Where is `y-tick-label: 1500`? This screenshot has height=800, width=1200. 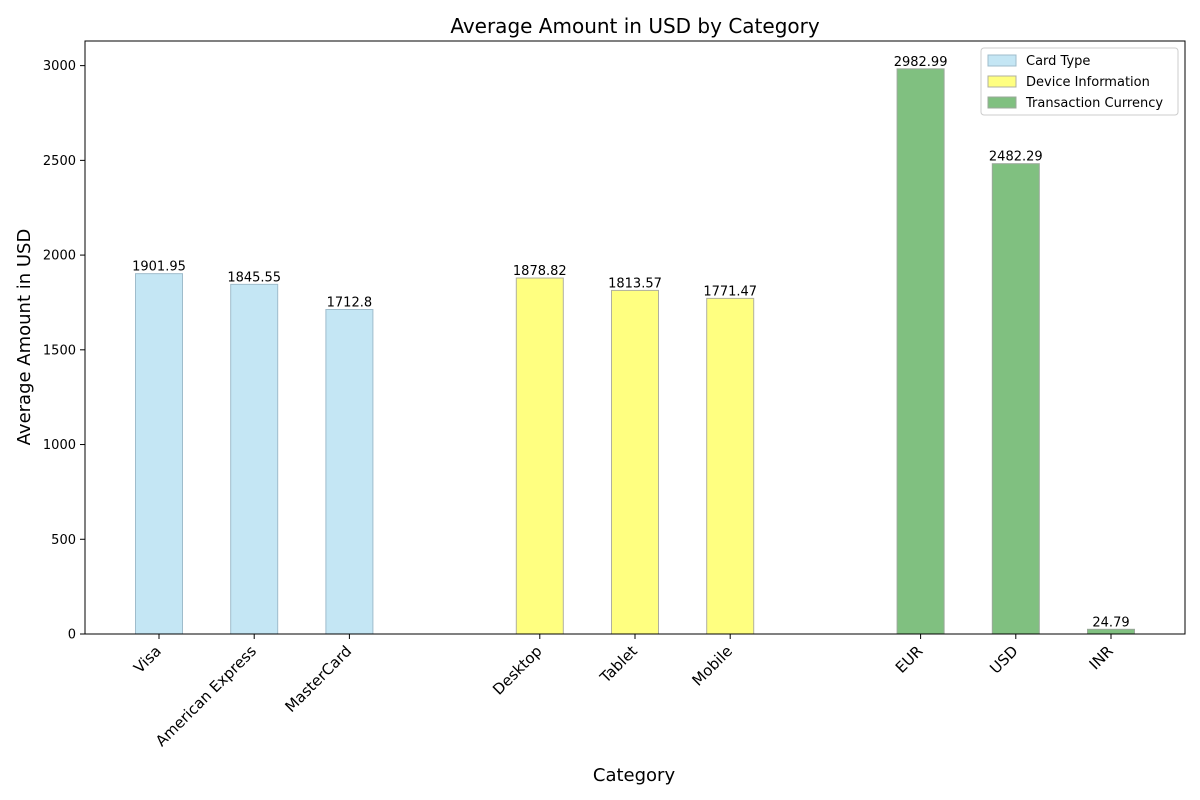 y-tick-label: 1500 is located at coordinates (59, 350).